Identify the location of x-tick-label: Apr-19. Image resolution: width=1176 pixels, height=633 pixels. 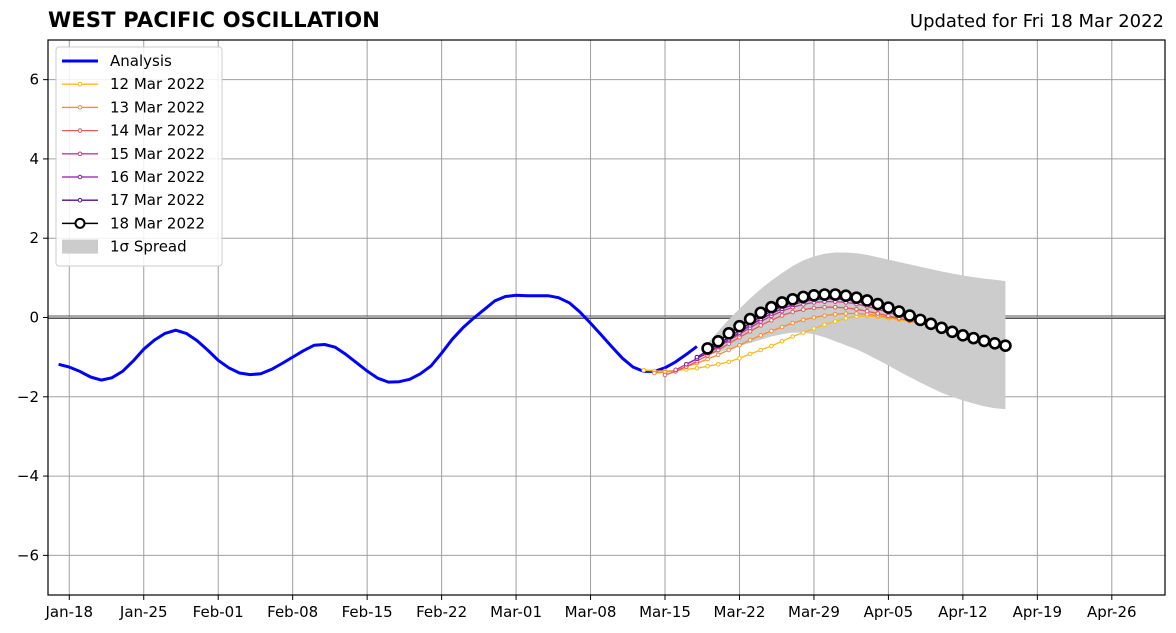
(1038, 612).